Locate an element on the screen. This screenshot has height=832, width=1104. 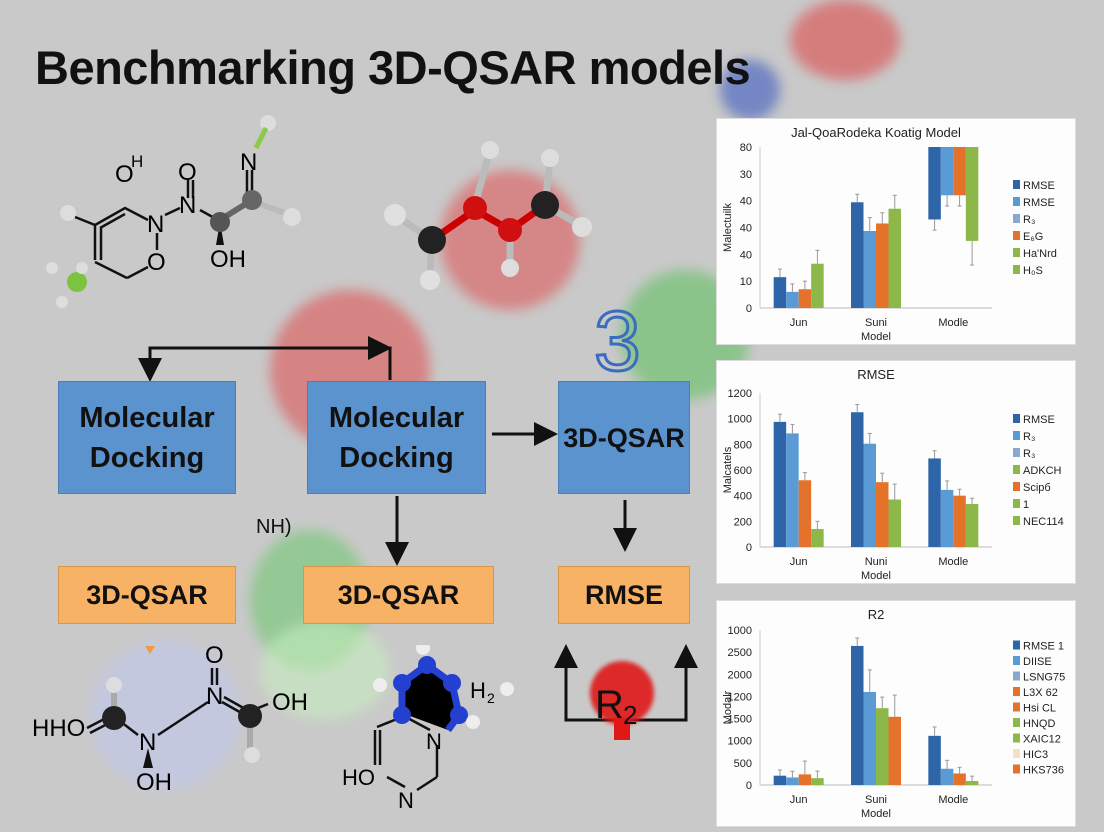
y-tick-label: 1500 is located at coordinates (740, 720).